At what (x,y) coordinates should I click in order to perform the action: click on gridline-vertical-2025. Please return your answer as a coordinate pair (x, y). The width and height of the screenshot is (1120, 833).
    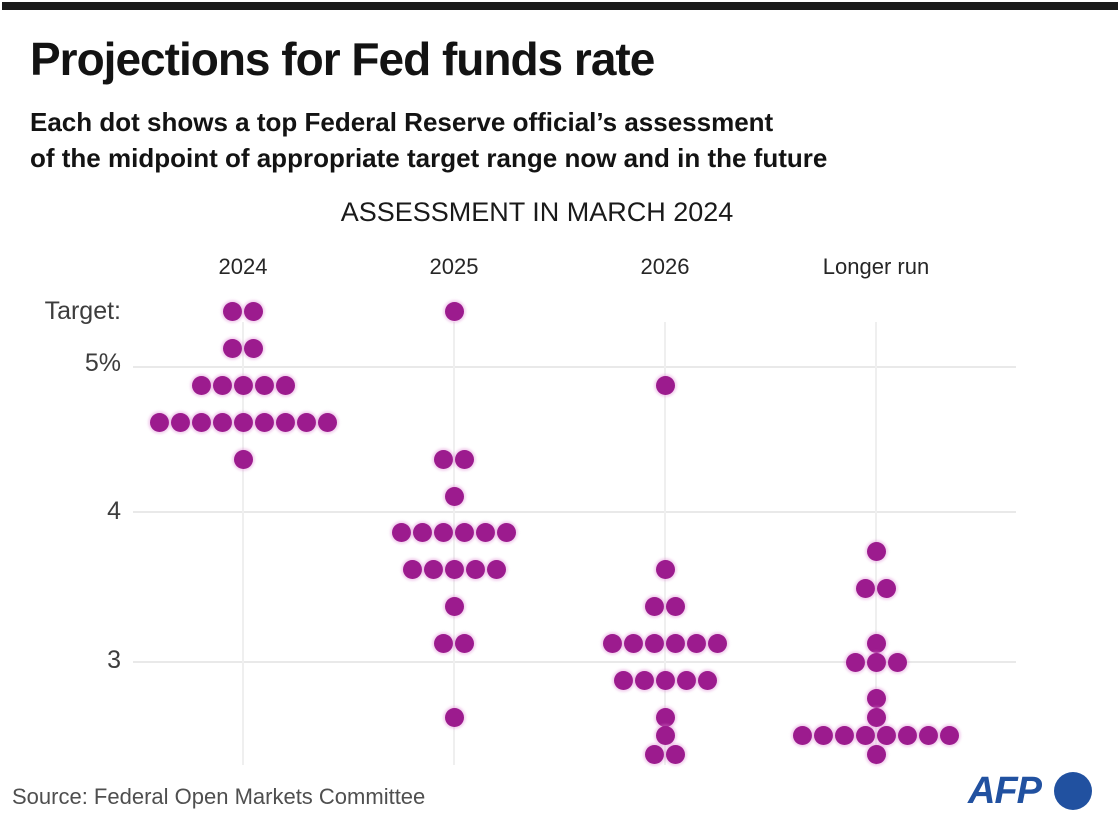
    Looking at the image, I should click on (454, 543).